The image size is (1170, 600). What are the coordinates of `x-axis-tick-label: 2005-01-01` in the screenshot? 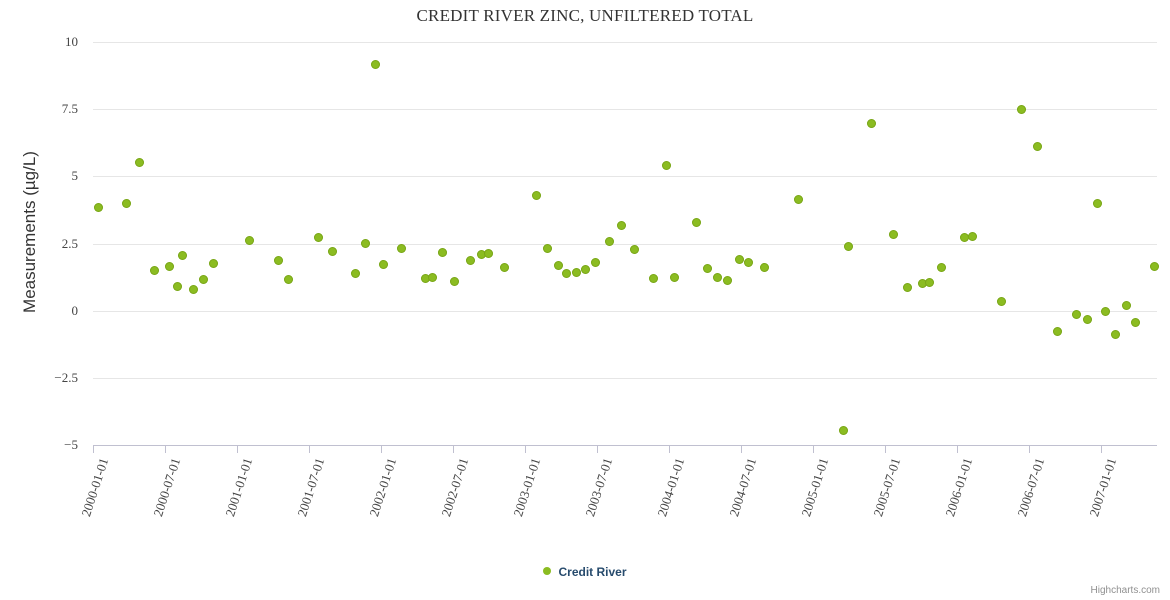 It's located at (815, 487).